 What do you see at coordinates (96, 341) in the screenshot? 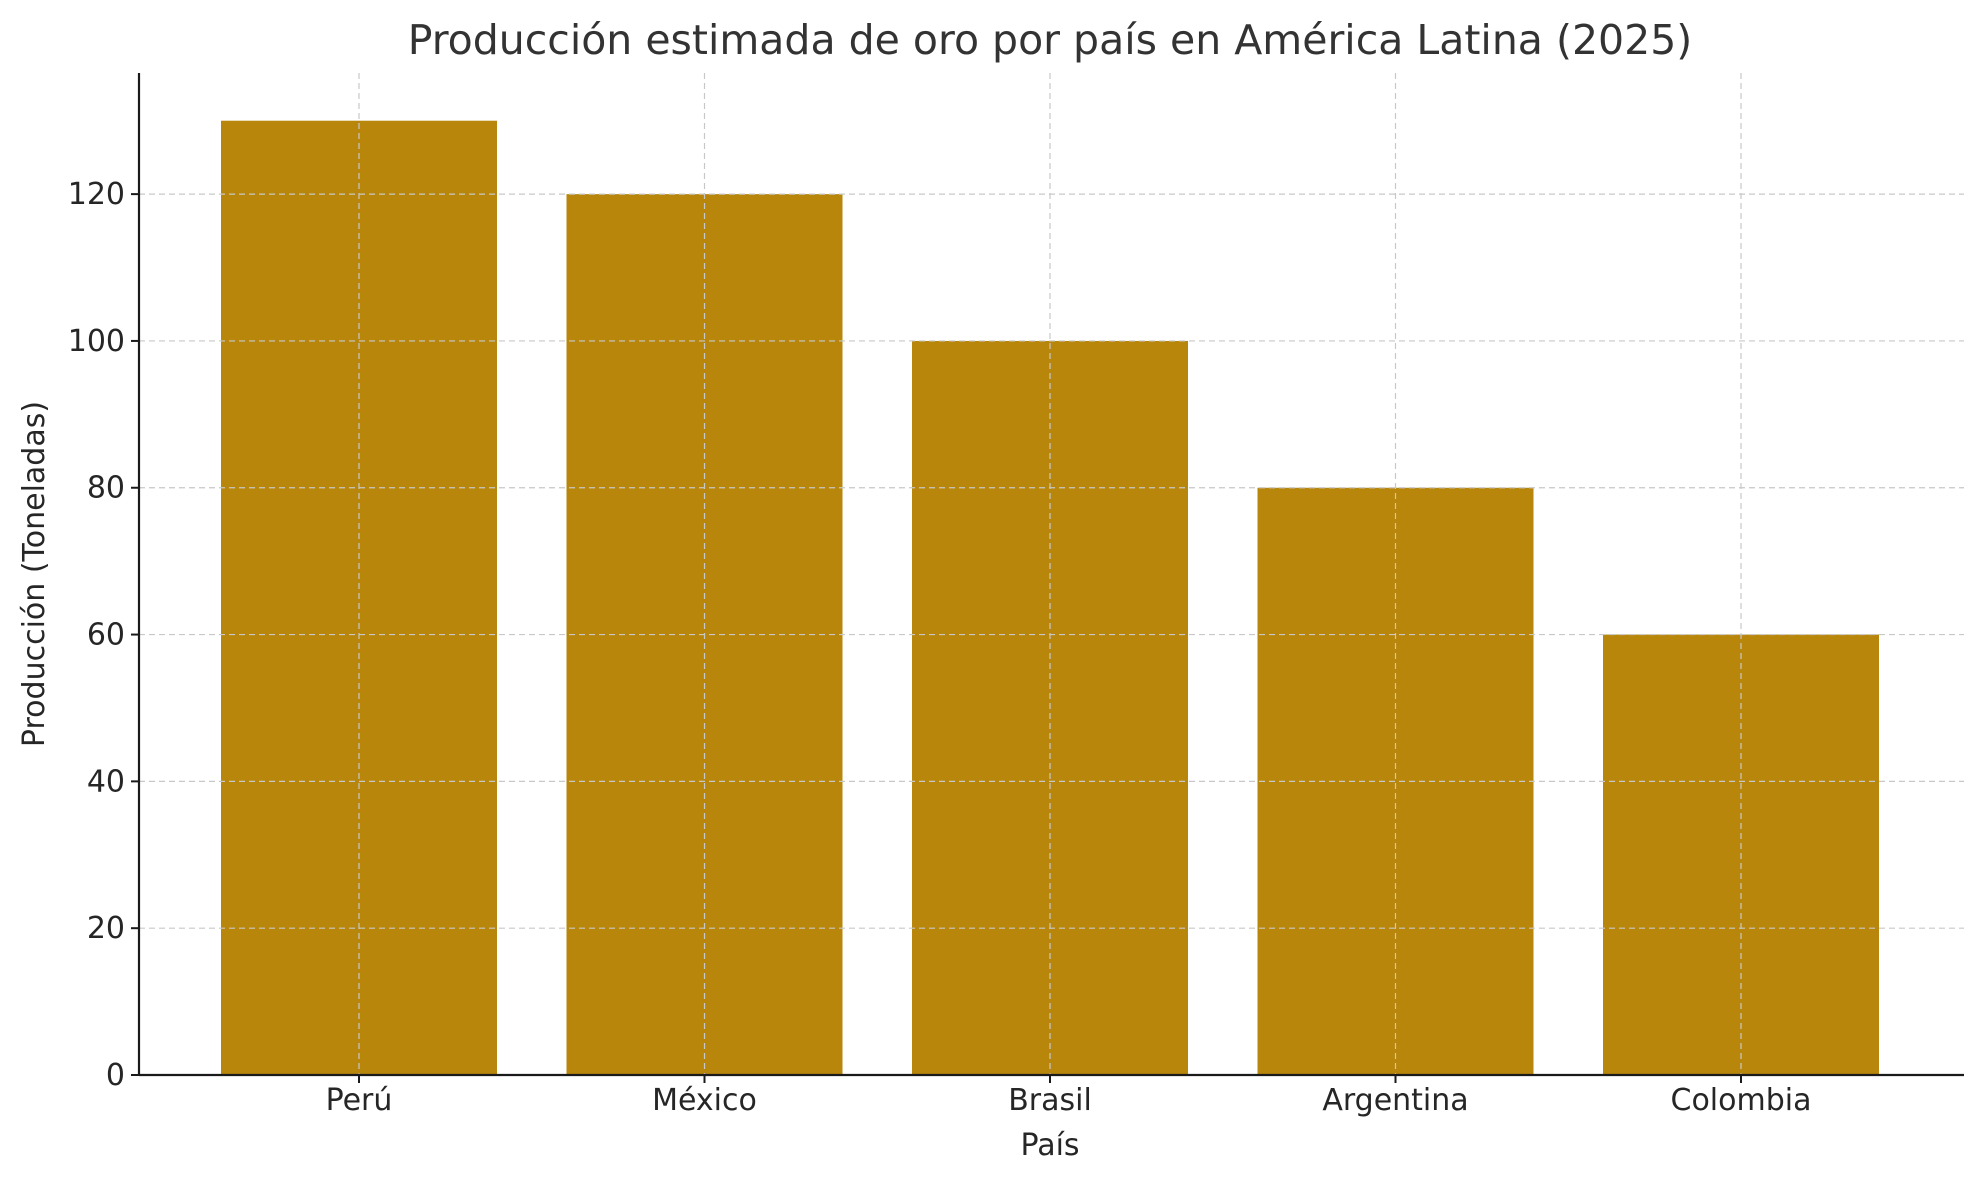
I see `y-tick-label: 100` at bounding box center [96, 341].